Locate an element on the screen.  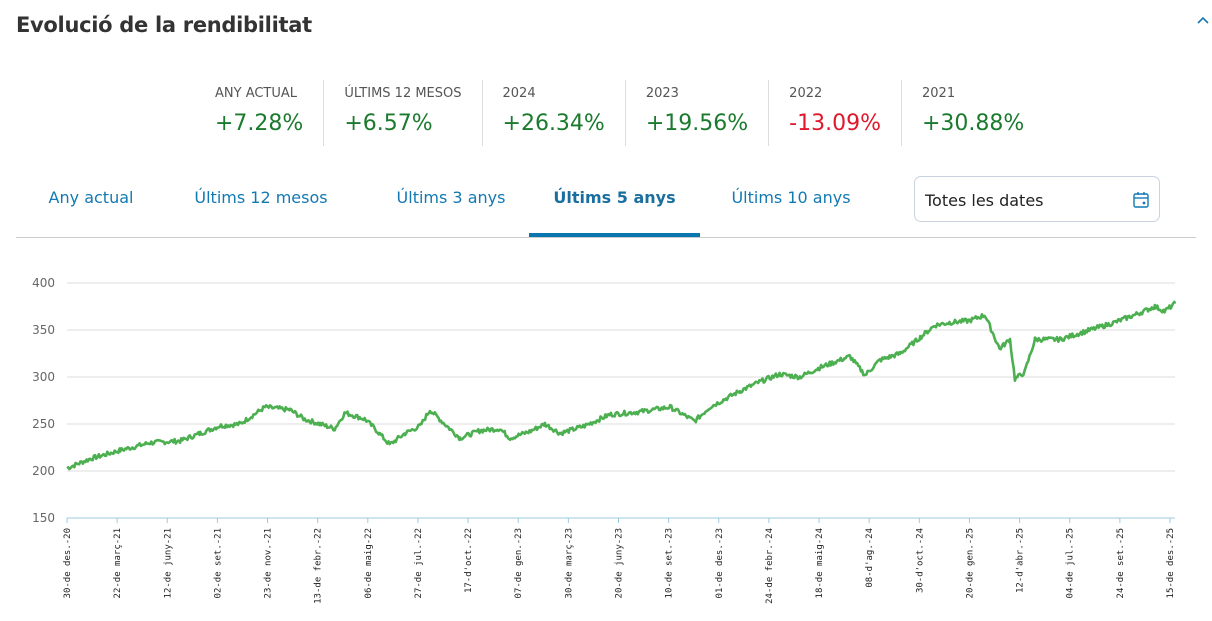
stat-value: +6.57% is located at coordinates (388, 123).